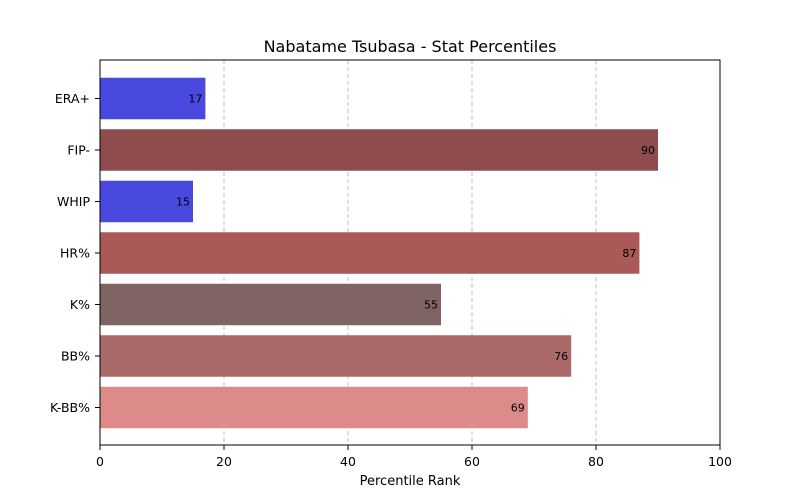 The height and width of the screenshot is (500, 800). Describe the element at coordinates (410, 481) in the screenshot. I see `x-axis-label: Percentile Rank` at that location.